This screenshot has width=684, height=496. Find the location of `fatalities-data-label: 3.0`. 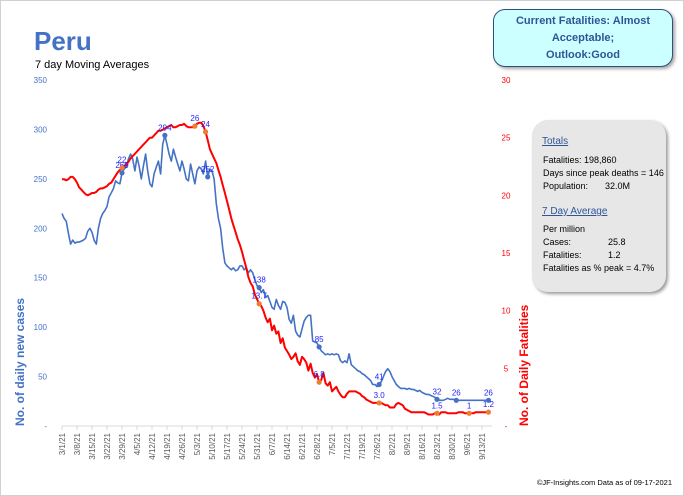

fatalities-data-label: 3.0 is located at coordinates (380, 395).